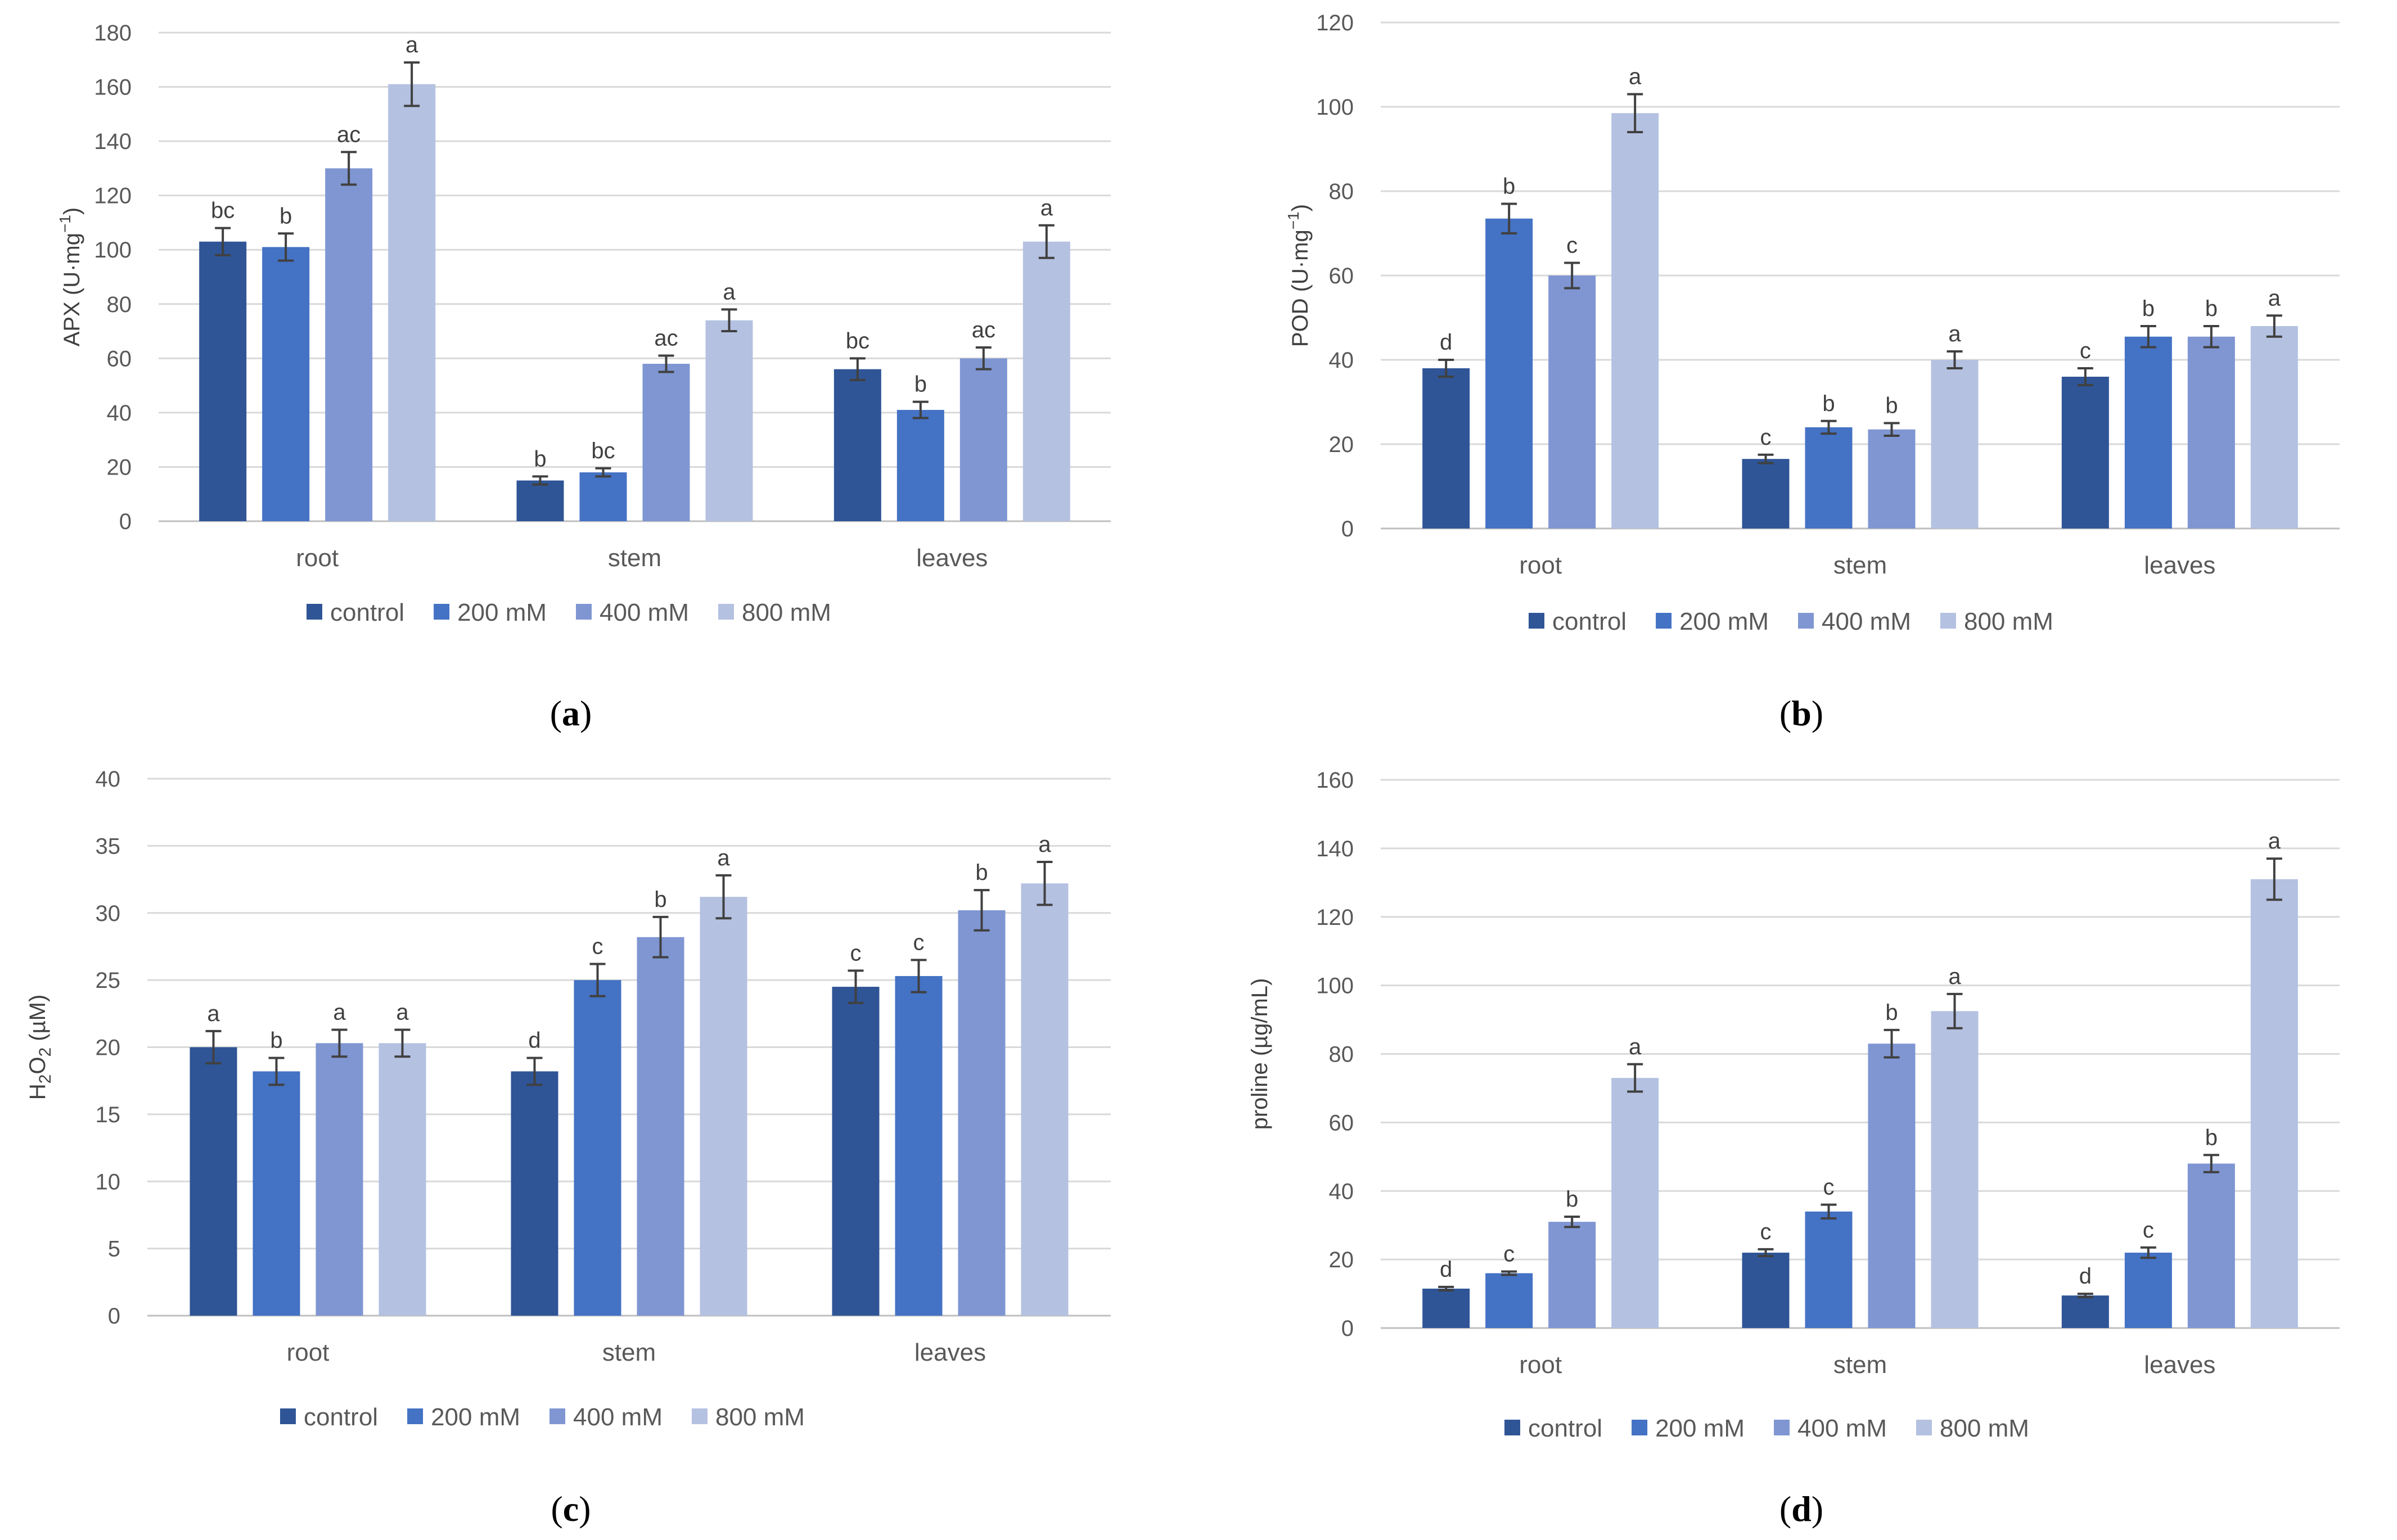 The height and width of the screenshot is (1540, 2397). What do you see at coordinates (70, 277) in the screenshot?
I see `y-axis-label: APX (U·mg−1)` at bounding box center [70, 277].